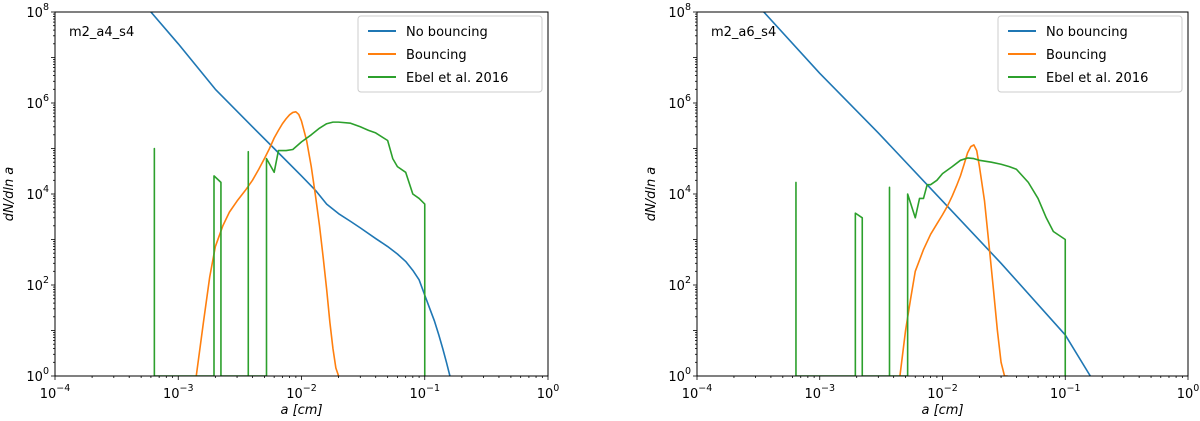 The width and height of the screenshot is (1200, 421). I want to click on panel-annotation: m2_a4_s4, so click(101, 32).